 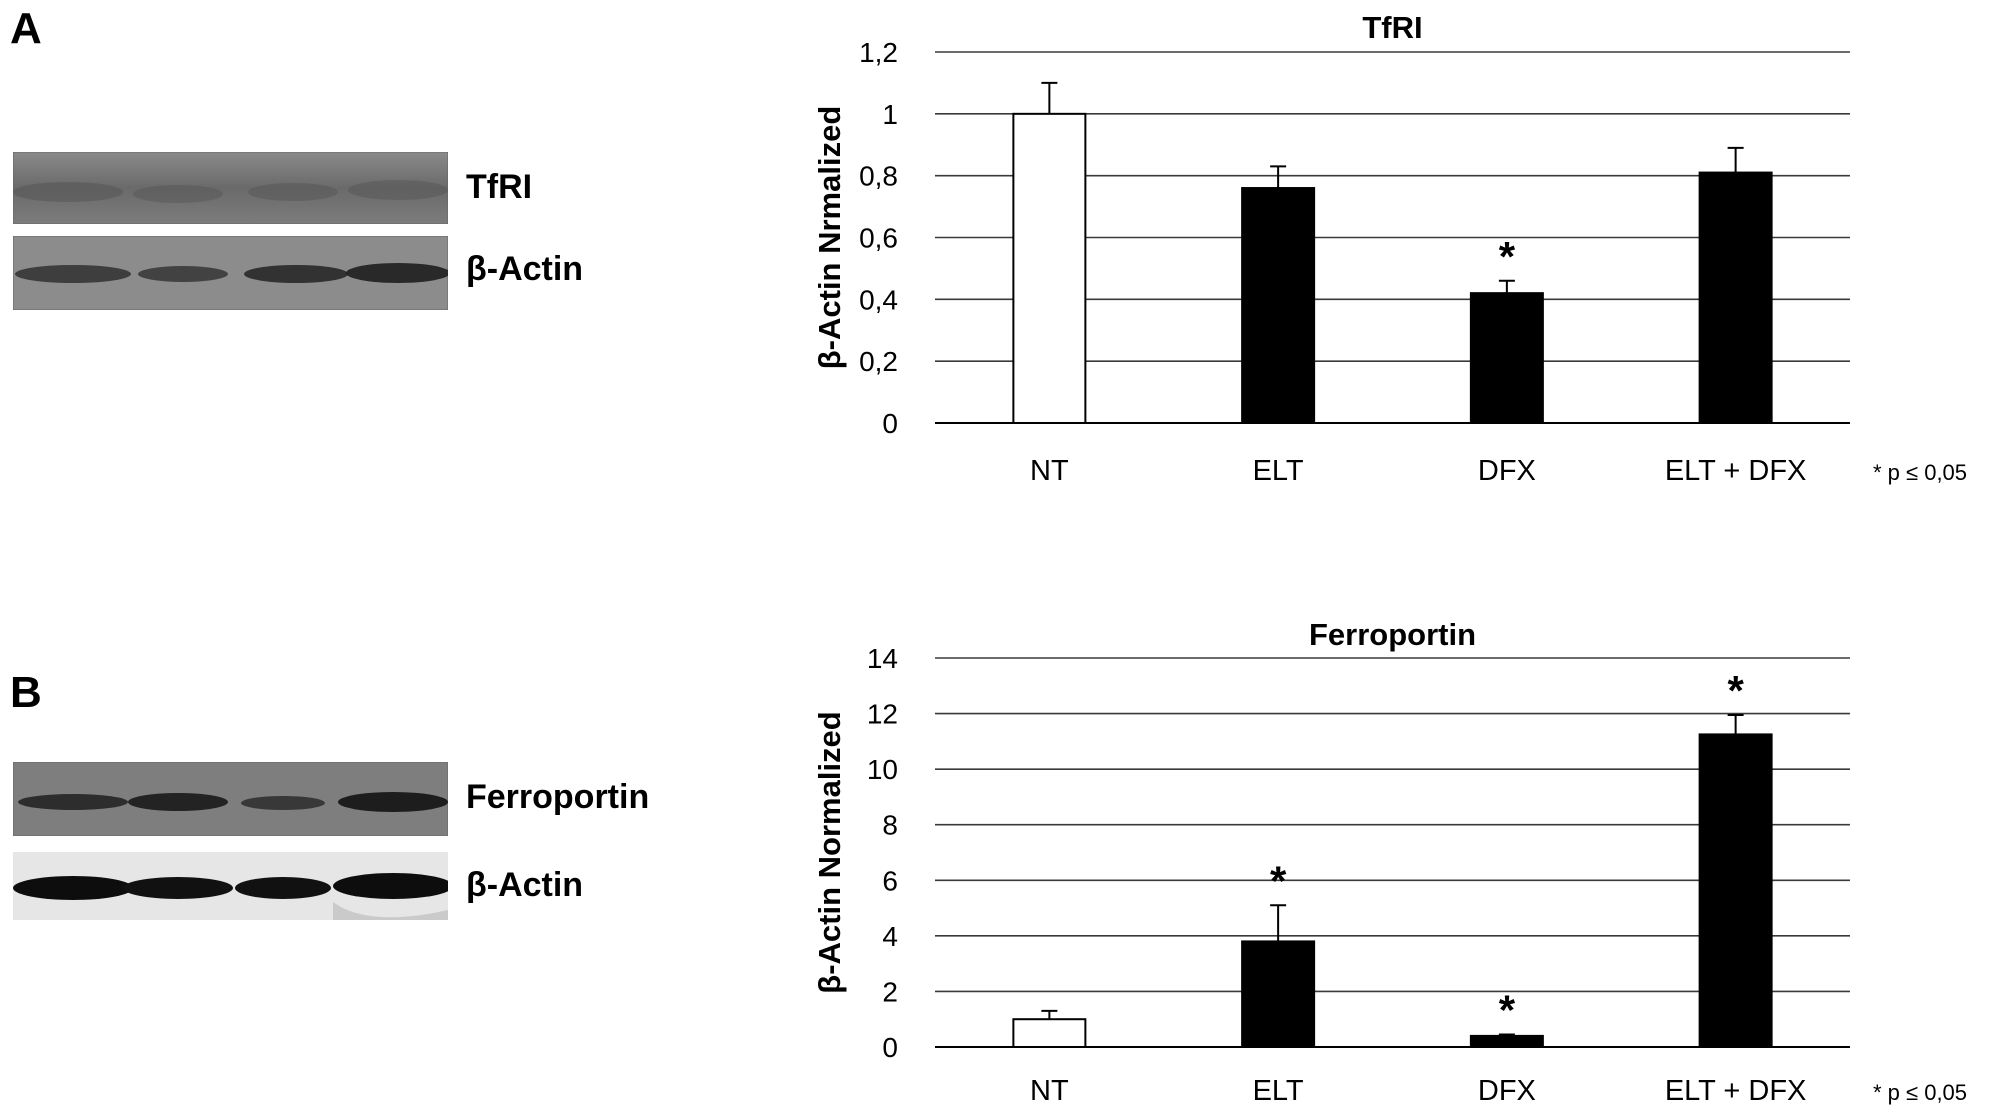 What do you see at coordinates (882, 658) in the screenshot?
I see `y-tick-label: 14` at bounding box center [882, 658].